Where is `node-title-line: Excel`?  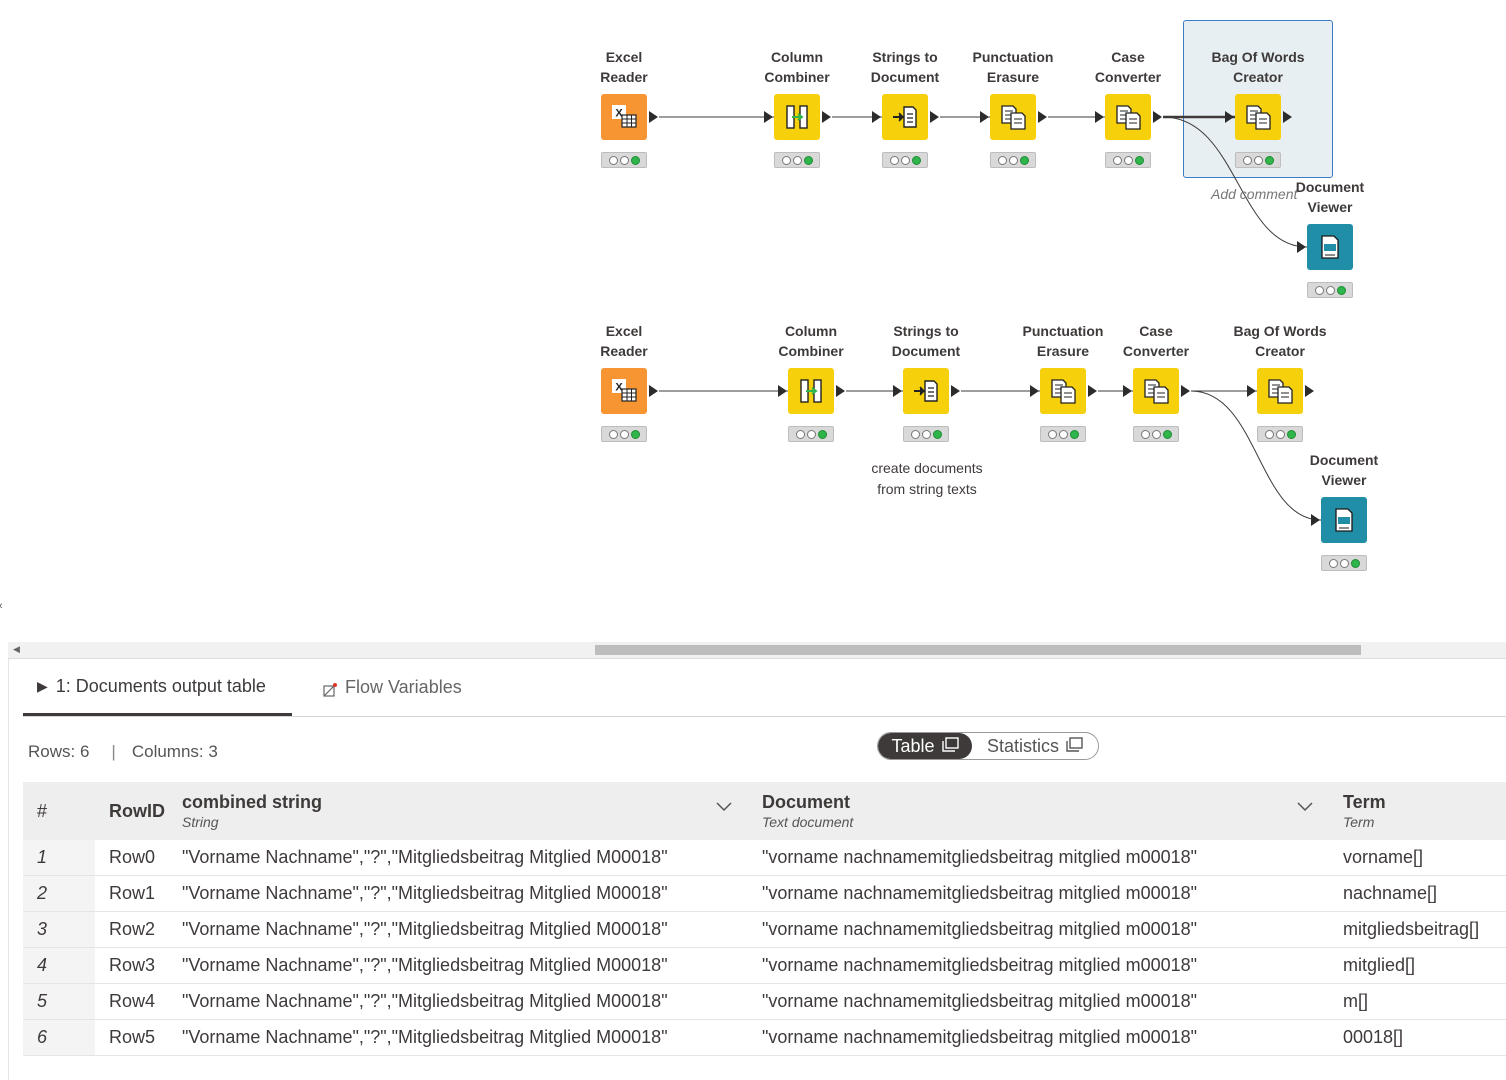 node-title-line: Excel is located at coordinates (624, 331).